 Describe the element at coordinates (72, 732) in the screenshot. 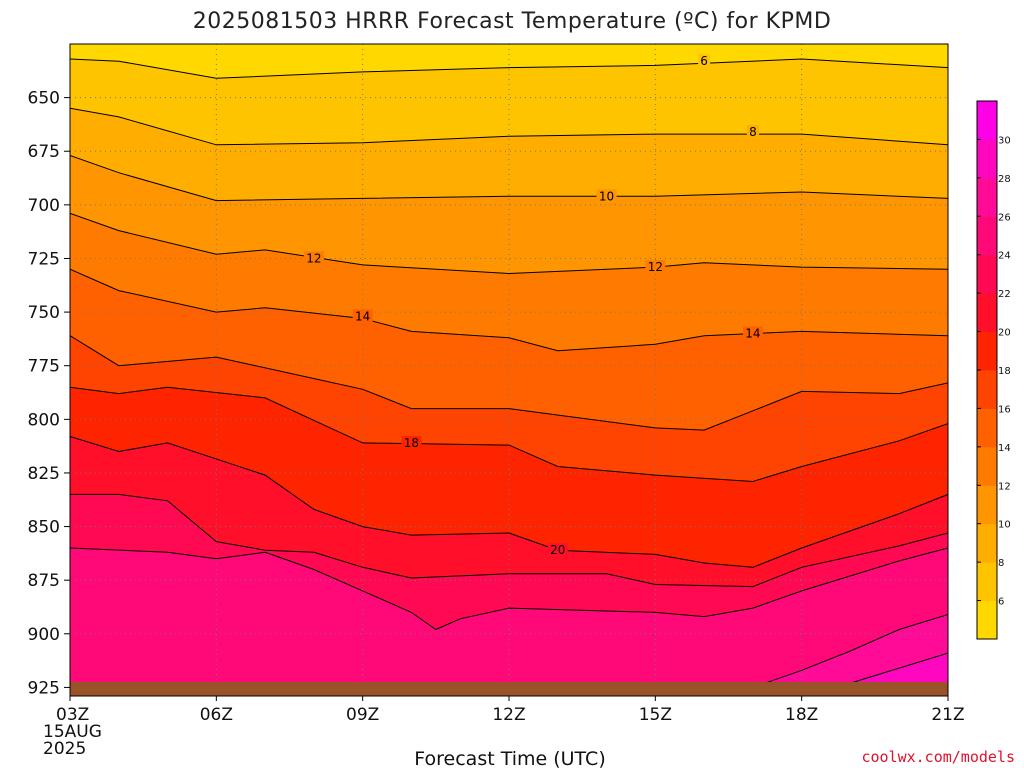

I see `x-tick-sublabel: 15AUG` at that location.